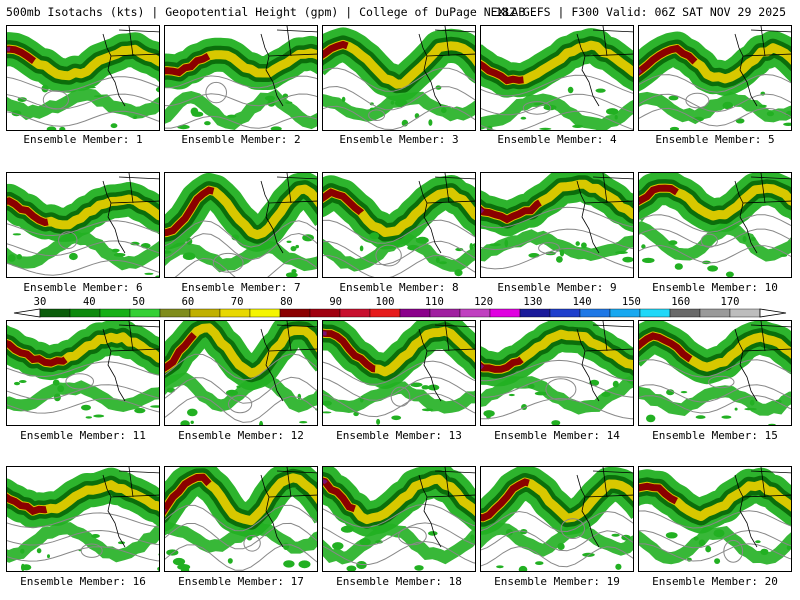  I want to click on ensemble-member-label: Ensemble Member: 16, so click(83, 581).